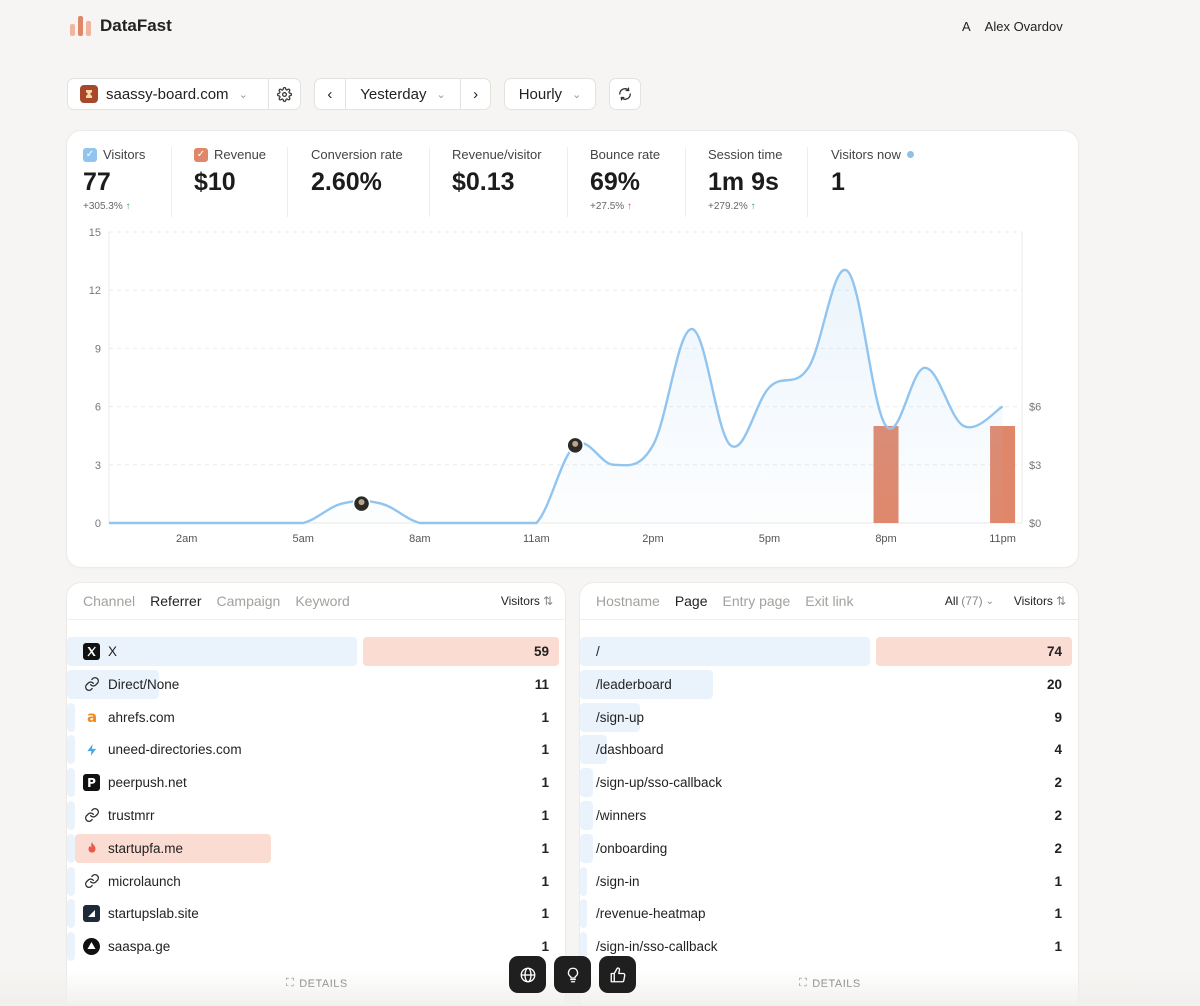  Describe the element at coordinates (829, 750) in the screenshot. I see `list-item: /dashboard 4` at that location.